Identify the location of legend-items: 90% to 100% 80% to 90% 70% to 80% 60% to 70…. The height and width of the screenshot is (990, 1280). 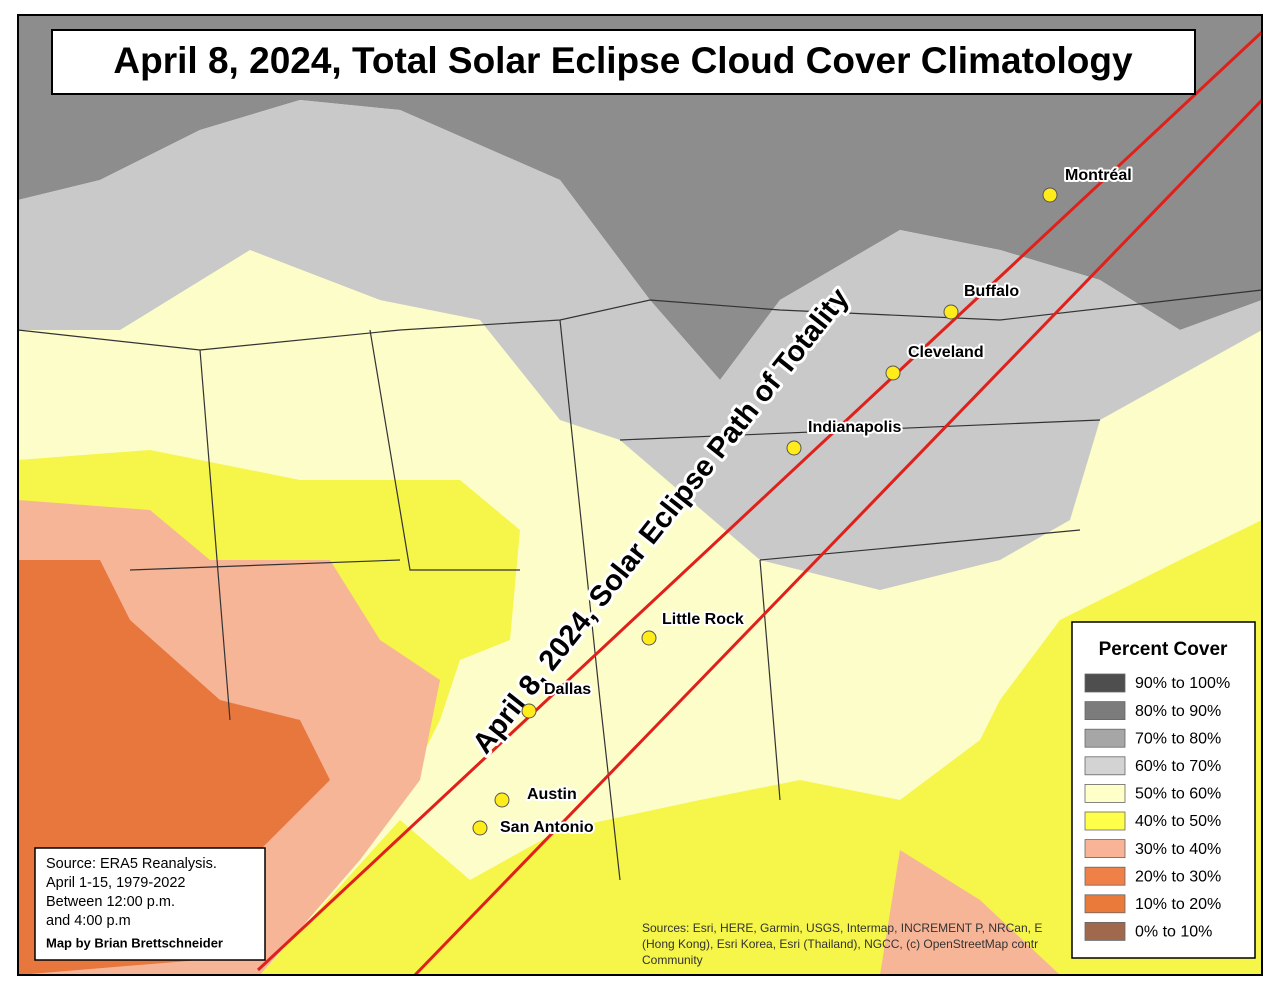
(1157, 807).